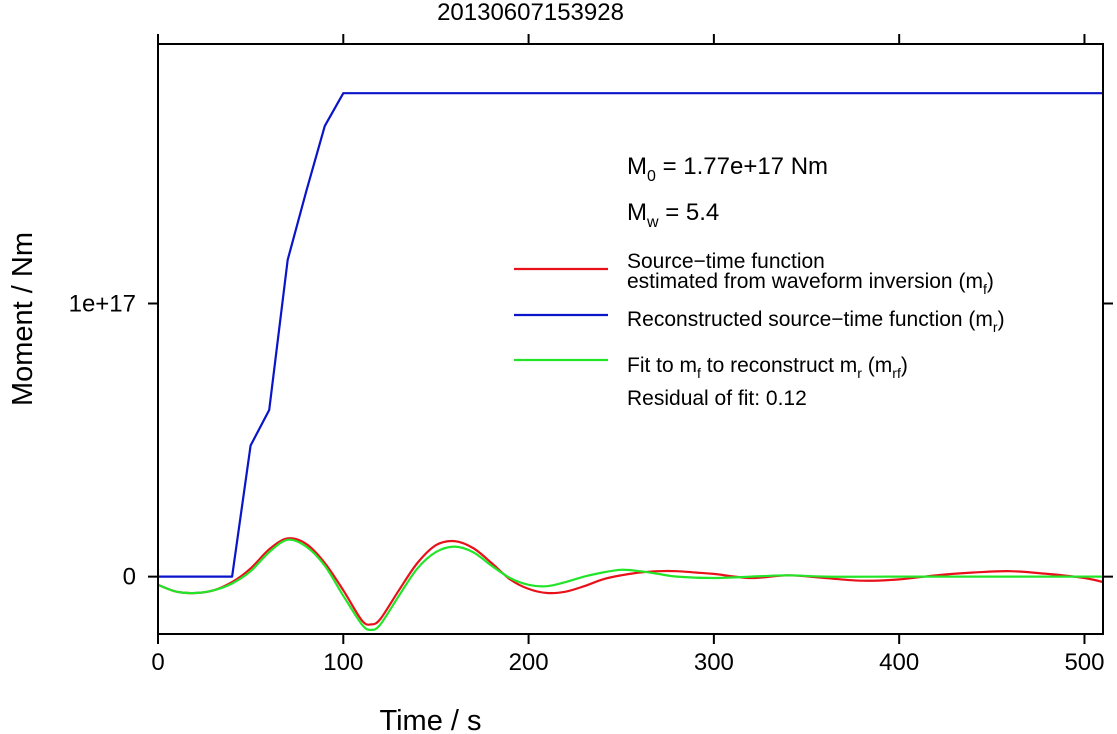  Describe the element at coordinates (985, 289) in the screenshot. I see `legend-mf-sub: f` at that location.